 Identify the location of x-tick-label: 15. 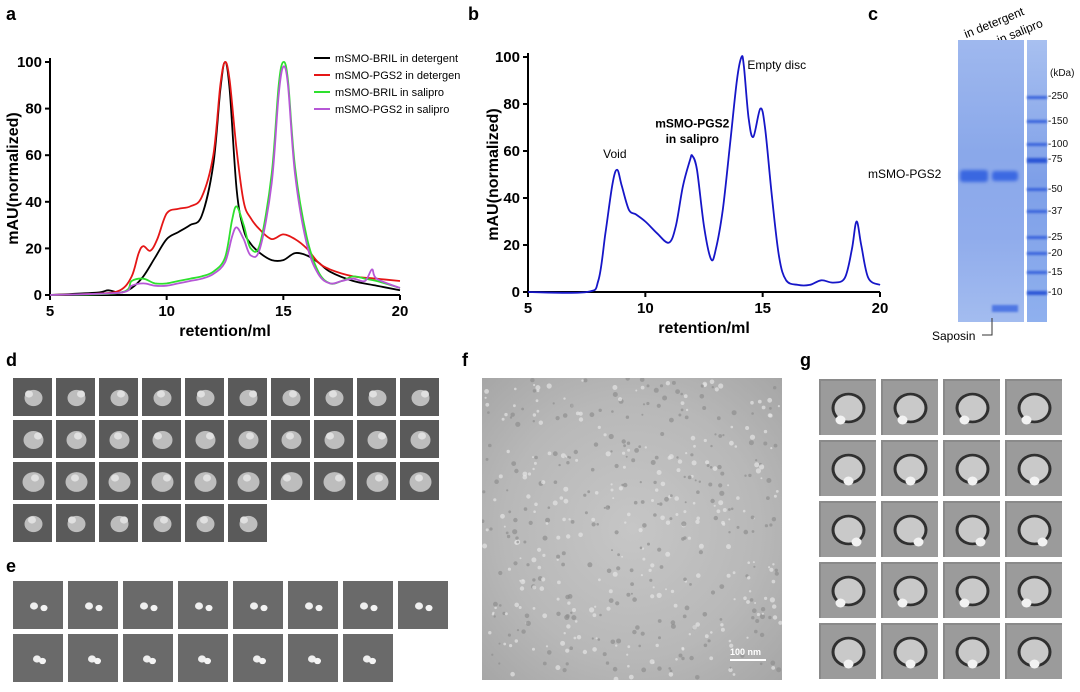
(283, 311).